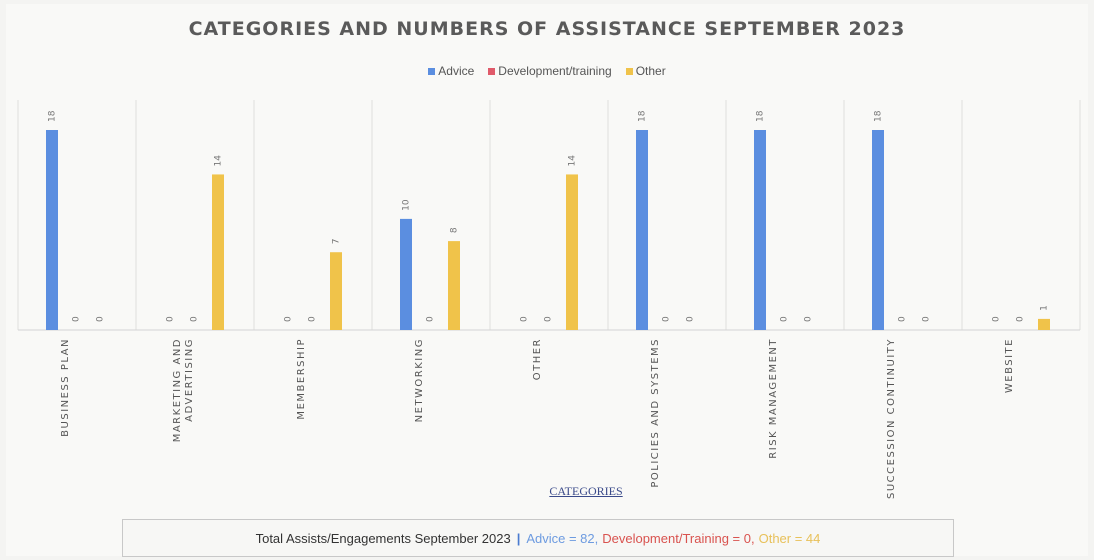 The width and height of the screenshot is (1094, 560). I want to click on category-label-website: WEBSITE, so click(1009, 365).